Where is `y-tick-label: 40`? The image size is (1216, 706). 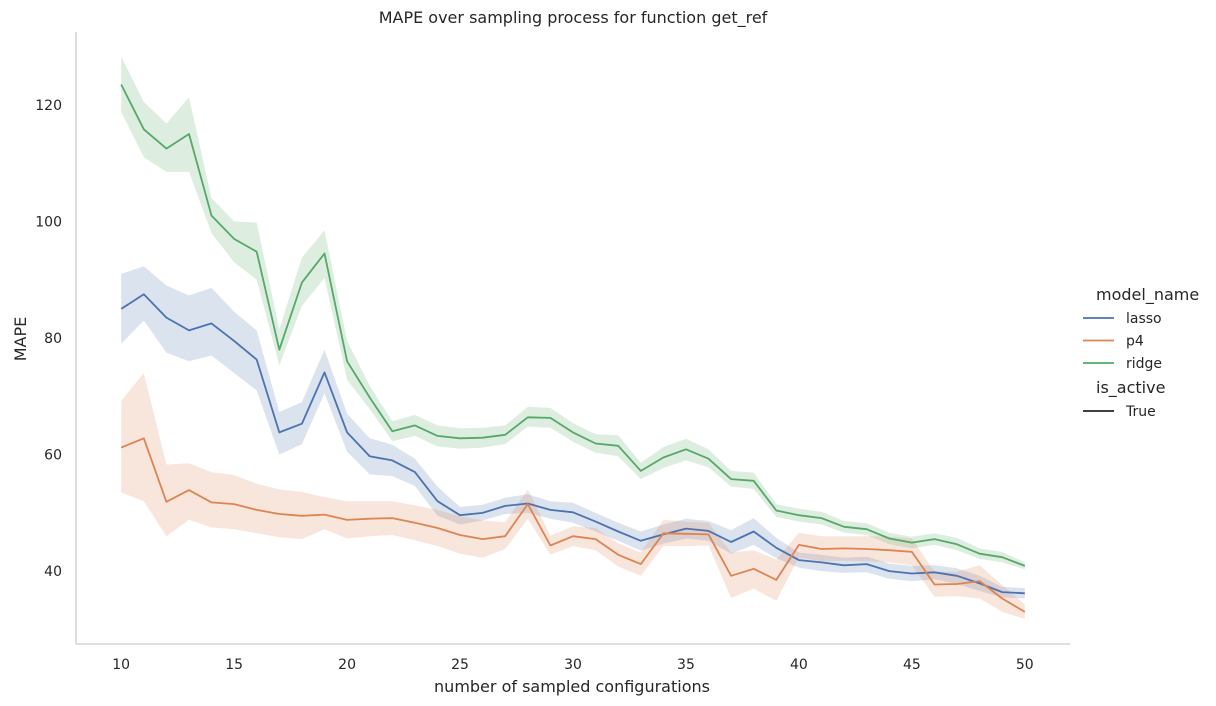
y-tick-label: 40 is located at coordinates (53, 572).